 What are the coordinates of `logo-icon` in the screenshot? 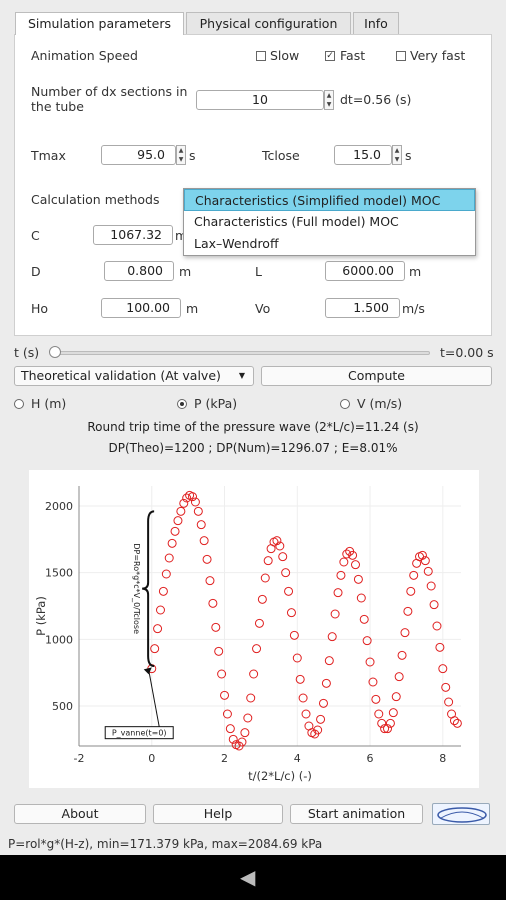 It's located at (461, 814).